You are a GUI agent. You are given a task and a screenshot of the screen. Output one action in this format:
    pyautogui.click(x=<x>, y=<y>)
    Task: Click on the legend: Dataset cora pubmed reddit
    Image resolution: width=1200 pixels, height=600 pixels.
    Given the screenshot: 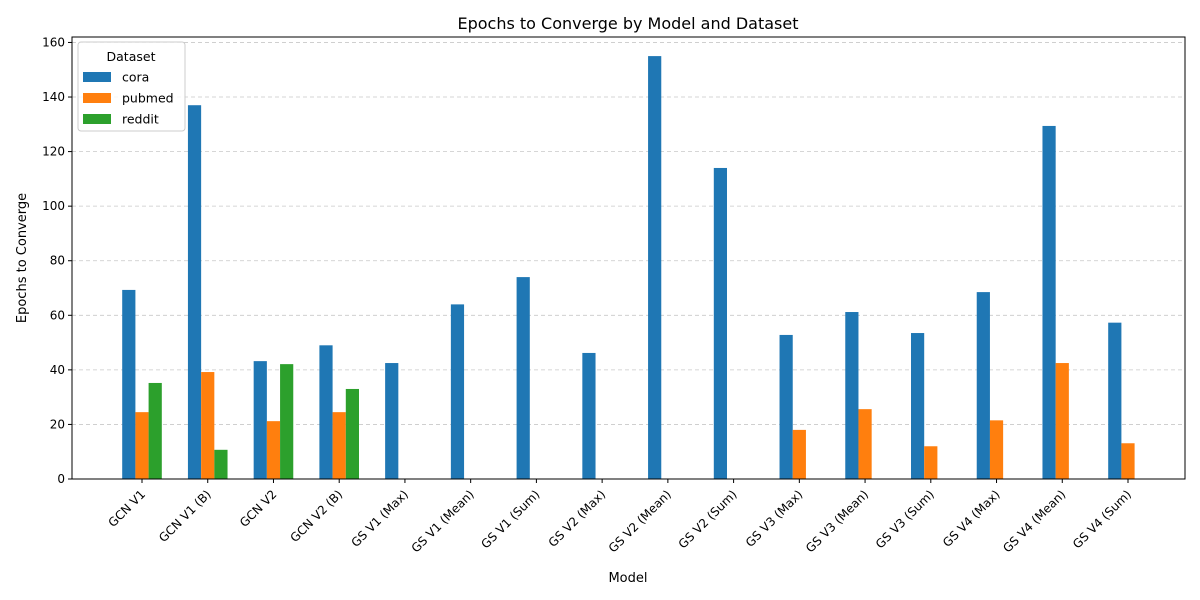 What is the action you would take?
    pyautogui.click(x=131, y=86)
    